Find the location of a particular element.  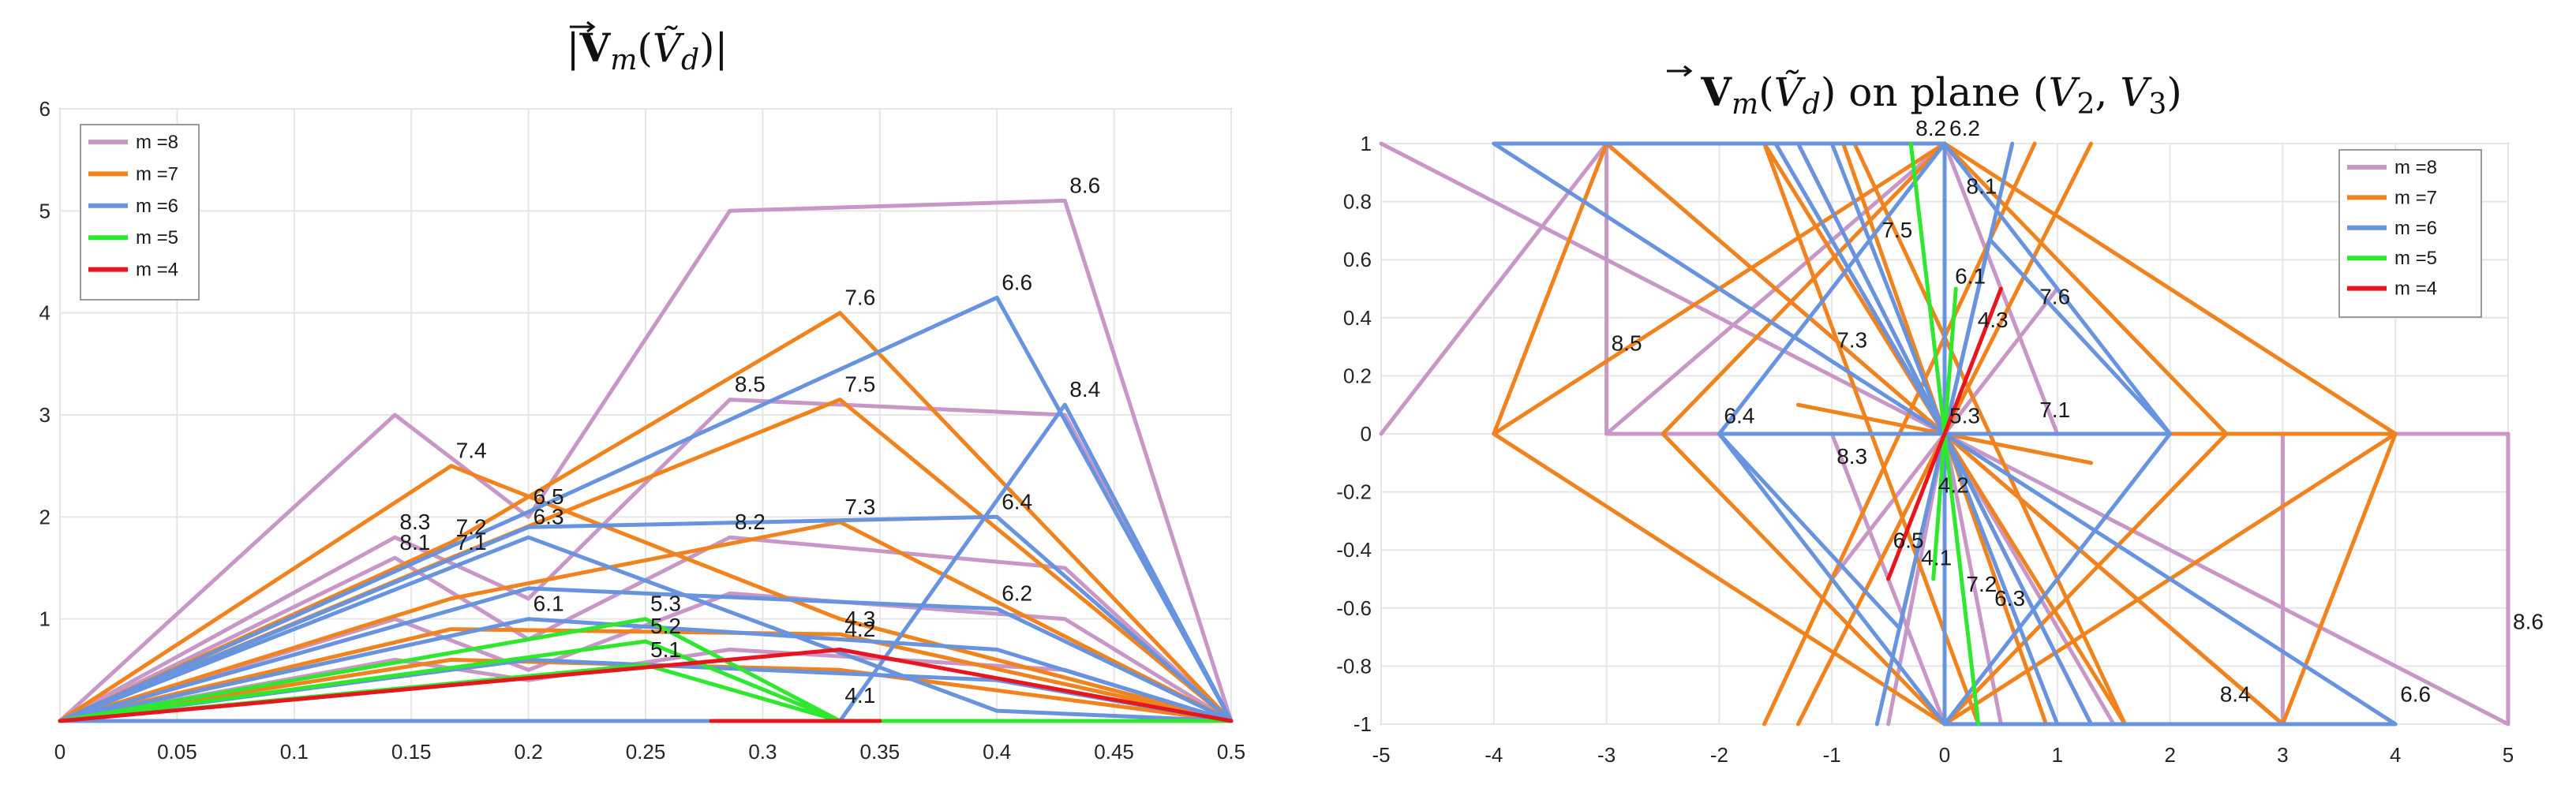

point-label: 5.2 is located at coordinates (665, 626).